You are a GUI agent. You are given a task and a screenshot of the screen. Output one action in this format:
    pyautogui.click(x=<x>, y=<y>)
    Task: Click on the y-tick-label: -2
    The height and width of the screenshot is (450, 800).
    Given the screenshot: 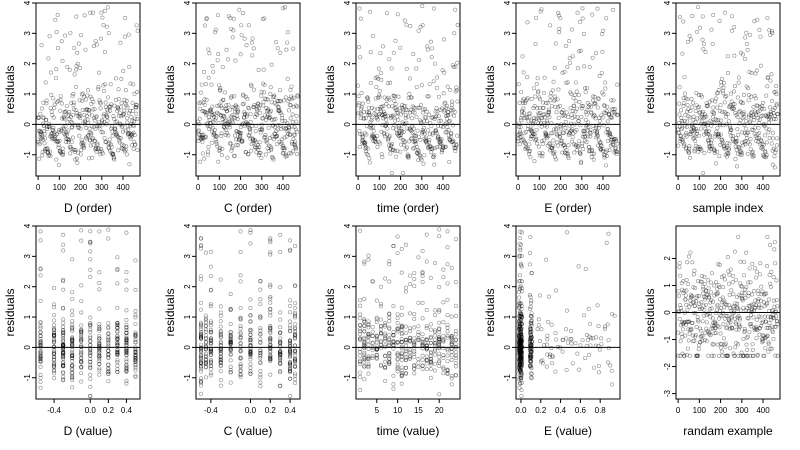 What is the action you would take?
    pyautogui.click(x=667, y=366)
    